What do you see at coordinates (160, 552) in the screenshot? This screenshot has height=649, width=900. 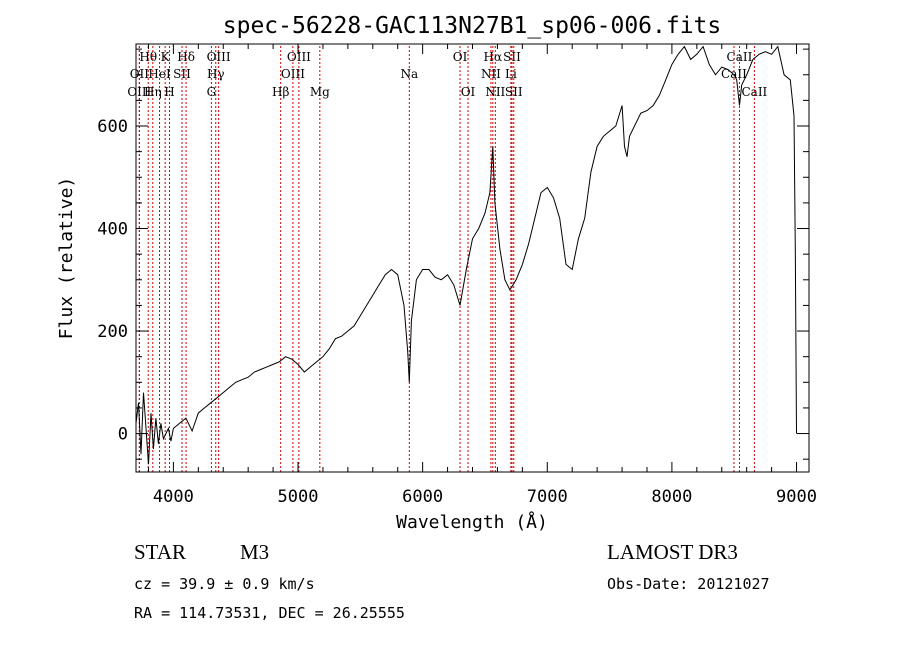 I see `object-class: STAR` at bounding box center [160, 552].